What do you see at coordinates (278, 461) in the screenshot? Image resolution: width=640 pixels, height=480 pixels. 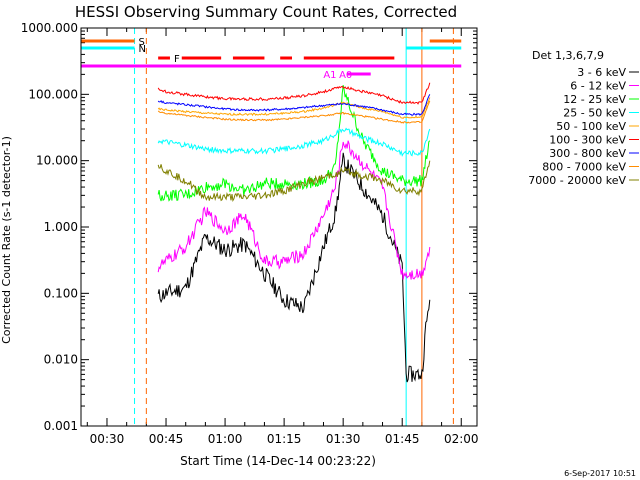 I see `x-axis-label: Start Time (14-Dec-14 00:23:22)` at bounding box center [278, 461].